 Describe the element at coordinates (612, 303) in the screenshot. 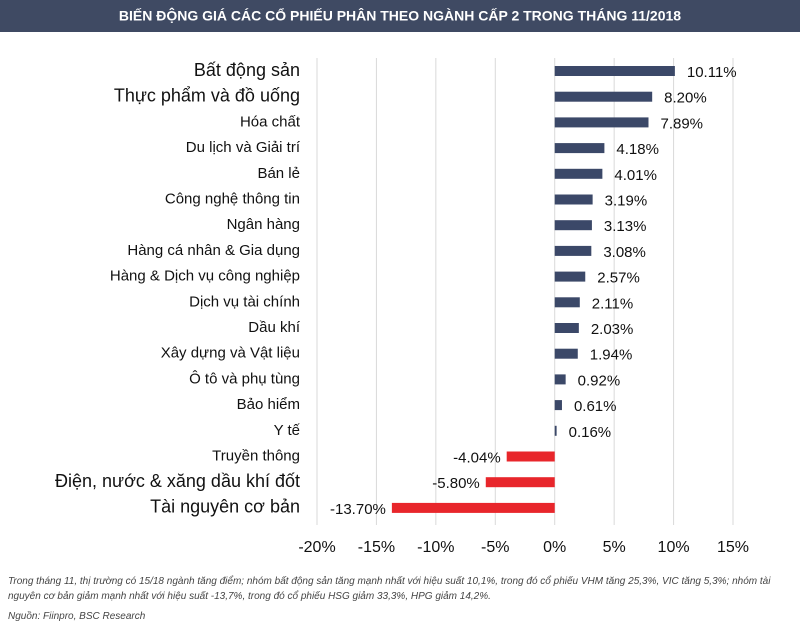

I see `value-label: 2.11%` at that location.